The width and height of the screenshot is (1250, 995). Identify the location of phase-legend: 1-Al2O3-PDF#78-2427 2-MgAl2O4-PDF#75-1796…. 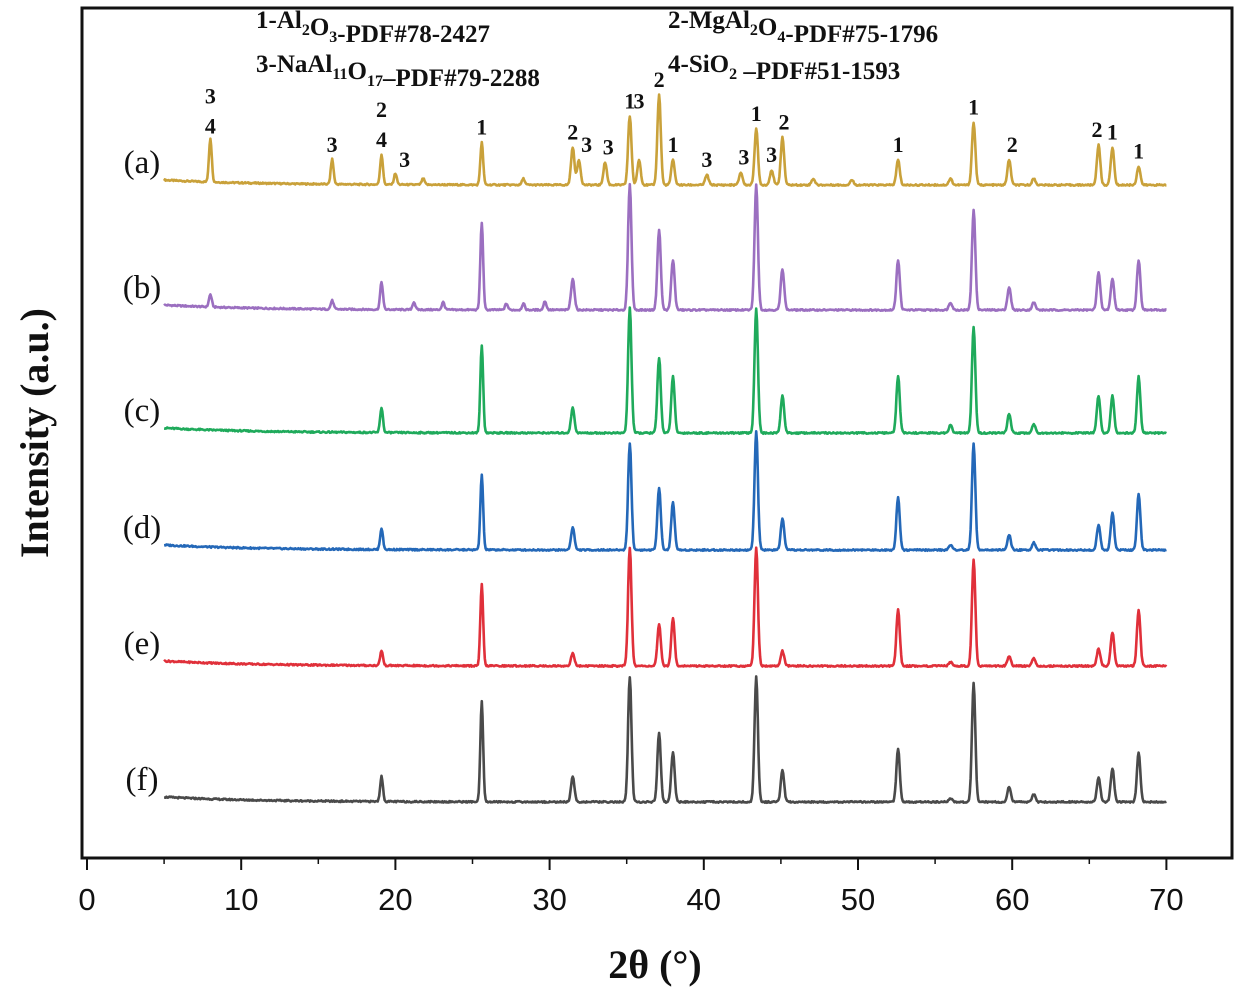
(597, 49).